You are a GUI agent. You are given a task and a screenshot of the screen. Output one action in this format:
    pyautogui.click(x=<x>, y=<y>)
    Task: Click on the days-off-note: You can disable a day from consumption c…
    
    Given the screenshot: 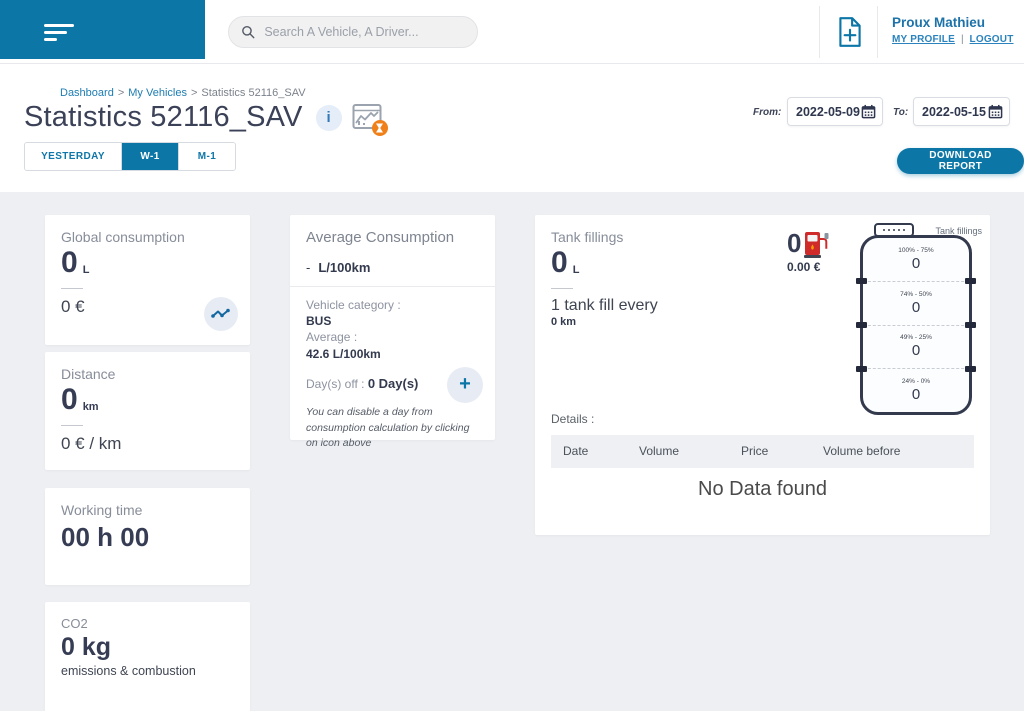 What is the action you would take?
    pyautogui.click(x=388, y=427)
    